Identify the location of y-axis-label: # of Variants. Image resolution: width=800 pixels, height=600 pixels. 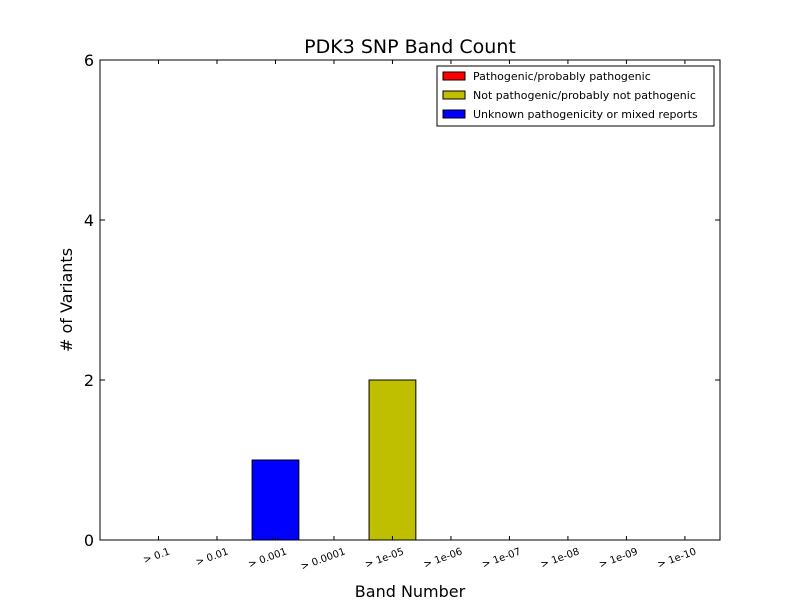
(66, 300).